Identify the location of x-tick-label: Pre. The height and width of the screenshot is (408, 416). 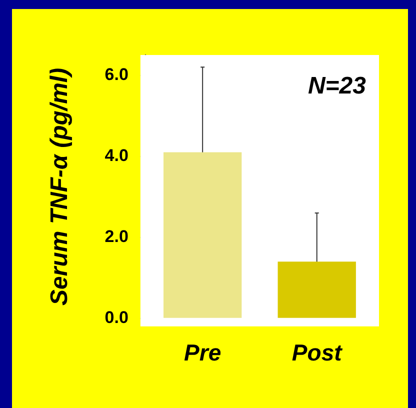
(203, 353).